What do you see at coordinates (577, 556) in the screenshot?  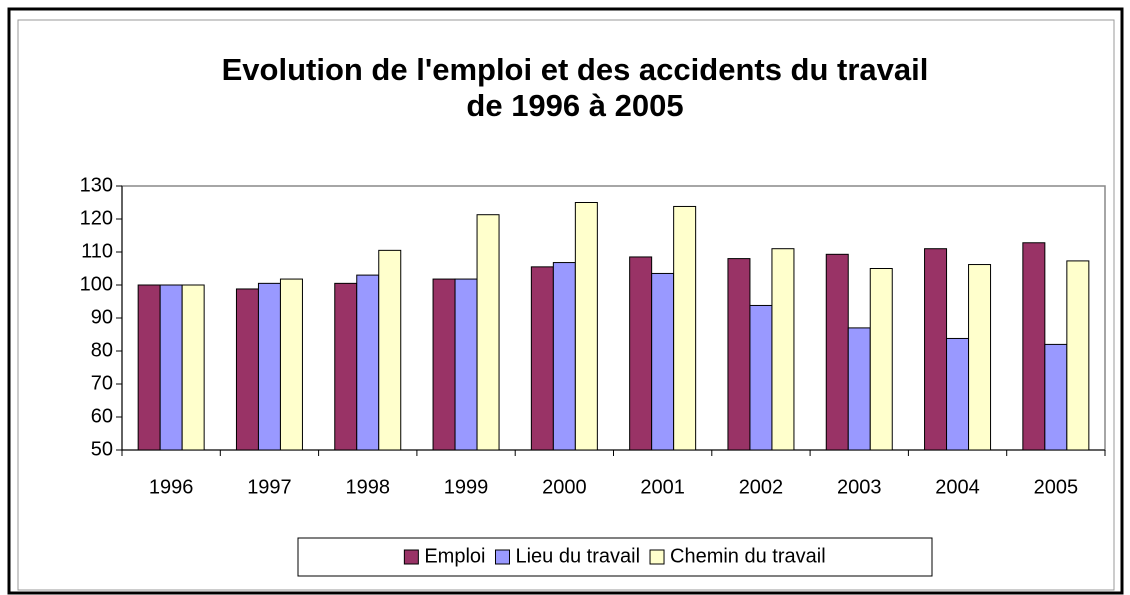 I see `legend-label: Lieu du travail` at bounding box center [577, 556].